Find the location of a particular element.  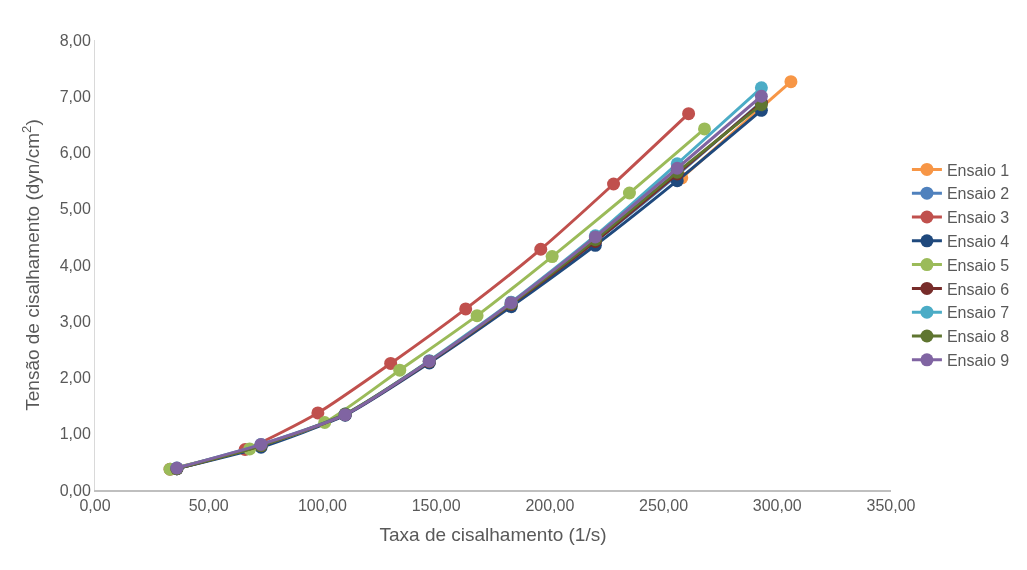

legend-label: Ensaio 3 is located at coordinates (978, 218).